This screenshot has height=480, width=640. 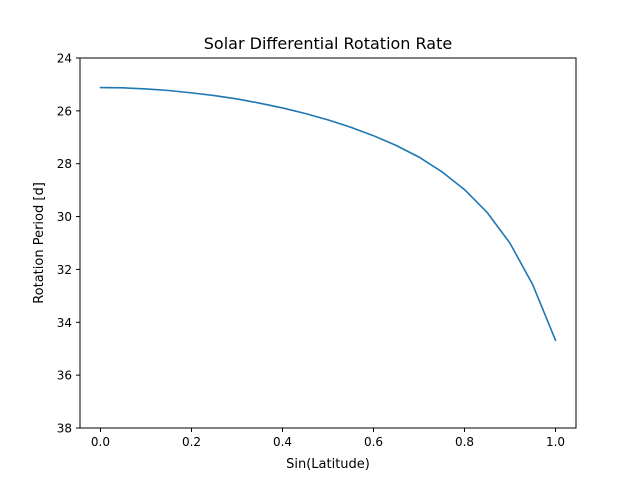 What do you see at coordinates (64, 270) in the screenshot?
I see `y-tick-label: 32` at bounding box center [64, 270].